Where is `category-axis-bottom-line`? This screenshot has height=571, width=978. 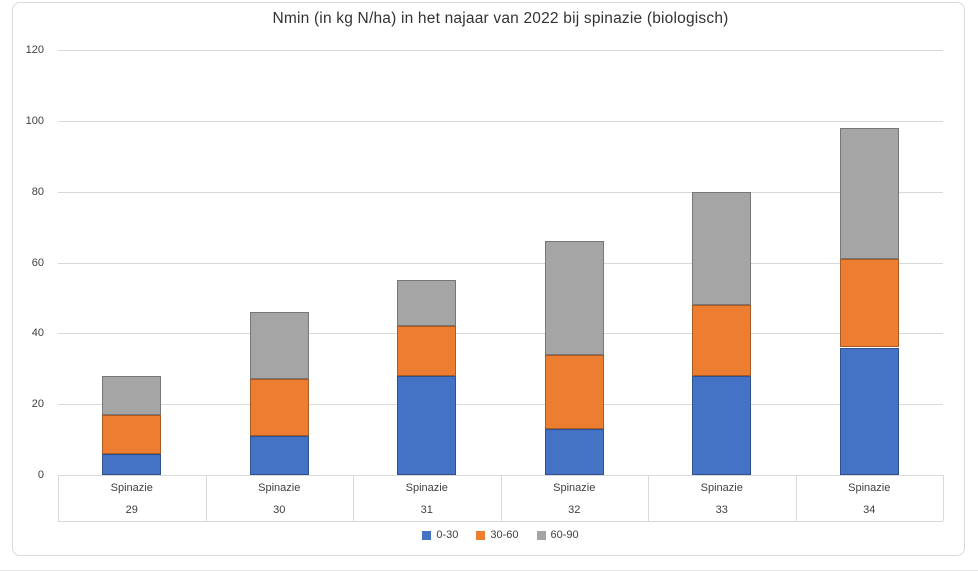 category-axis-bottom-line is located at coordinates (500, 521).